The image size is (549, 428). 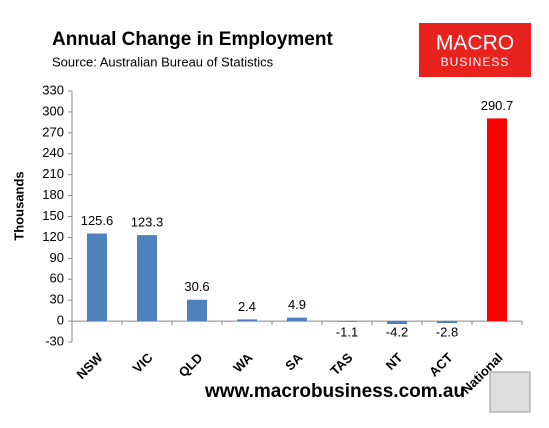 I want to click on chart-title: Annual Change in Employment, so click(x=192, y=39).